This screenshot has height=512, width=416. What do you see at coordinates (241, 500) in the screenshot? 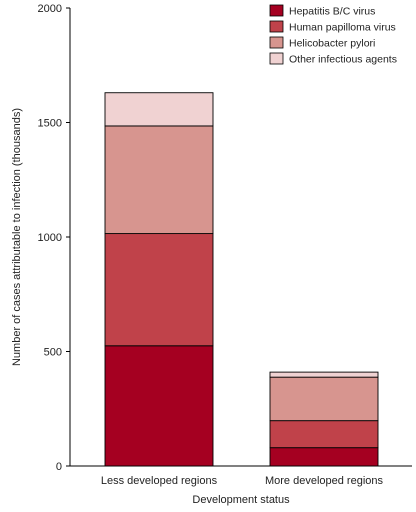
I see `x-axis-title: Development status` at bounding box center [241, 500].